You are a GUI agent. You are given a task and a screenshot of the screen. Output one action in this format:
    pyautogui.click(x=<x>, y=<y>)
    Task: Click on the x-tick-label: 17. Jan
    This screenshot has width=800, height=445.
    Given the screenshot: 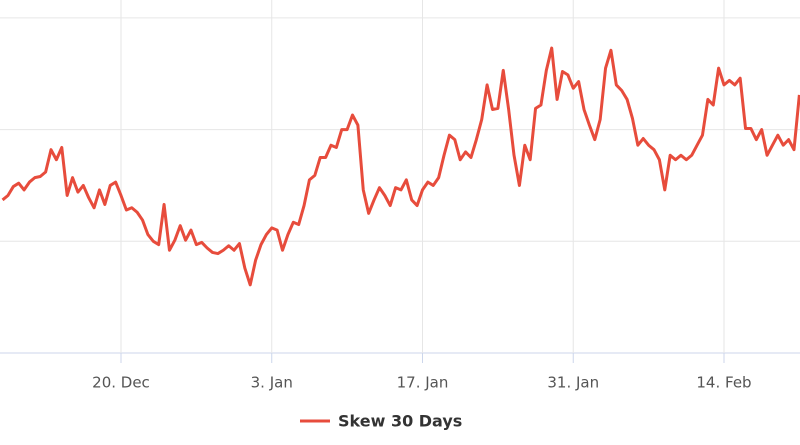 What is the action you would take?
    pyautogui.click(x=423, y=383)
    